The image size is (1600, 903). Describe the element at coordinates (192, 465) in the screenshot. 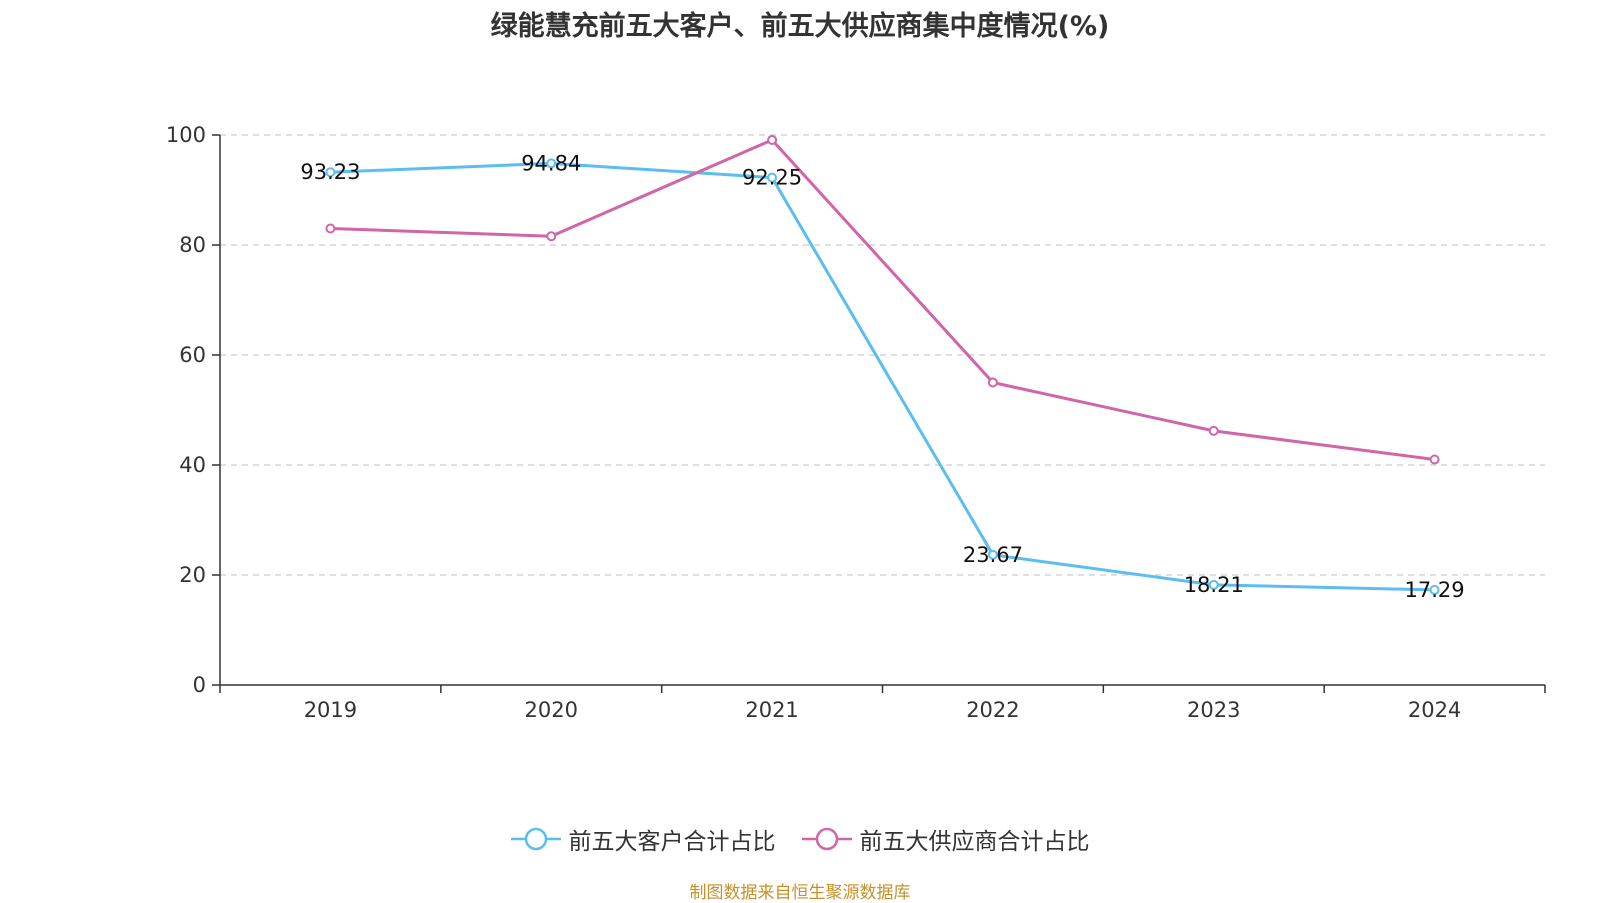

I see `y-tick-label-40: 40` at that location.